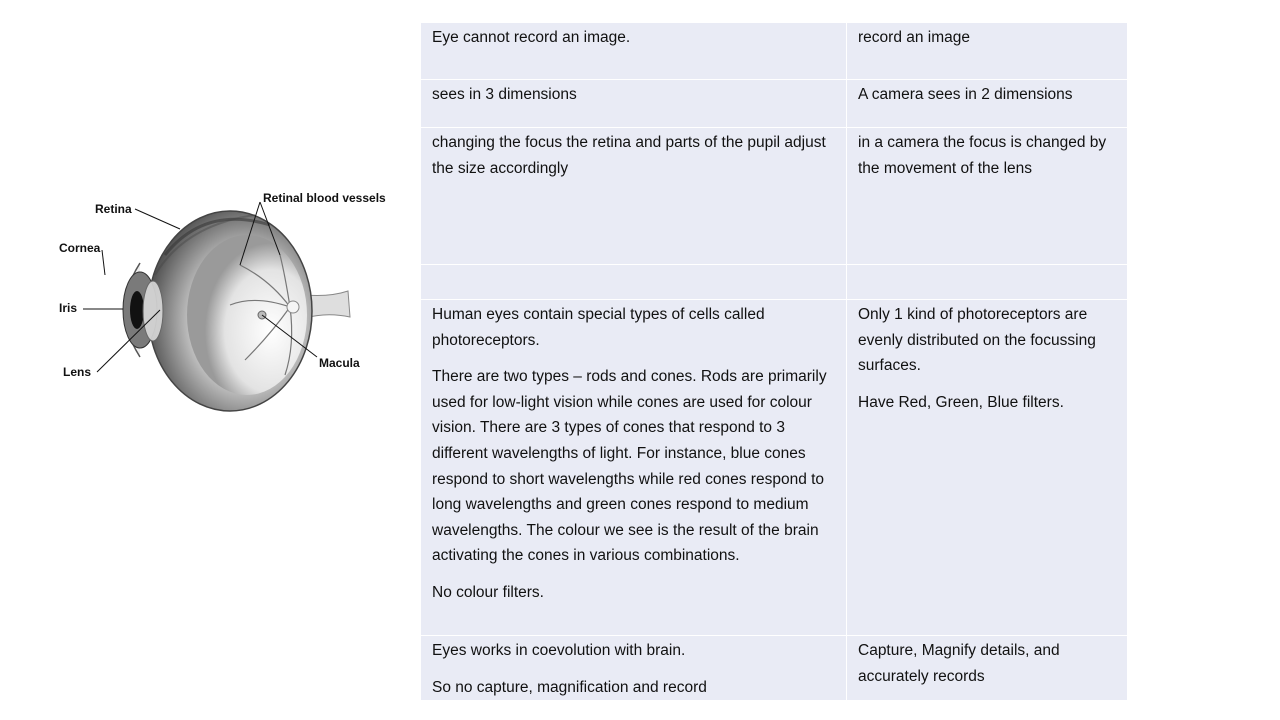 This screenshot has width=1280, height=720. I want to click on cell-paragraph: A camera sees in 2 dimensions, so click(965, 94).